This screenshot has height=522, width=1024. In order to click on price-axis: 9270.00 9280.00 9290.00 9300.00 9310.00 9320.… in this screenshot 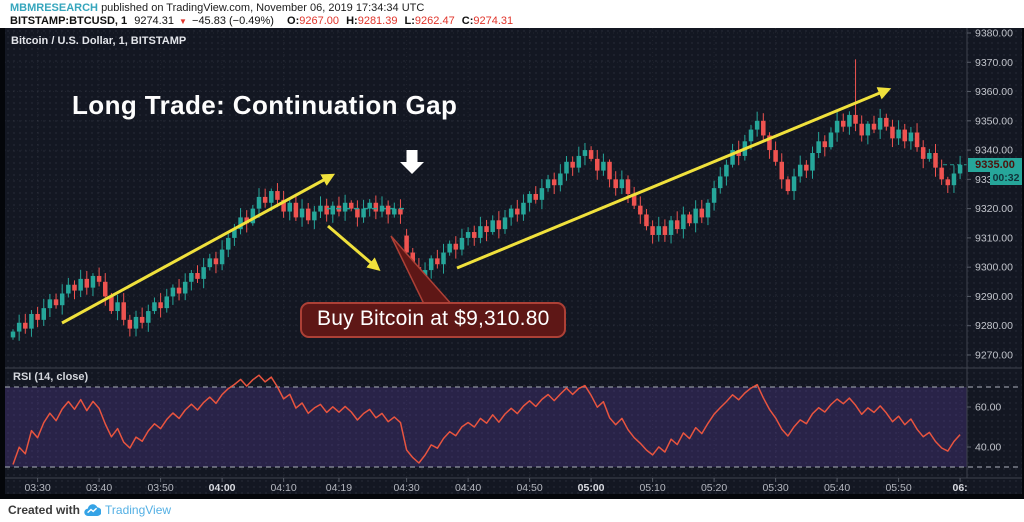, I will do `click(990, 241)`.